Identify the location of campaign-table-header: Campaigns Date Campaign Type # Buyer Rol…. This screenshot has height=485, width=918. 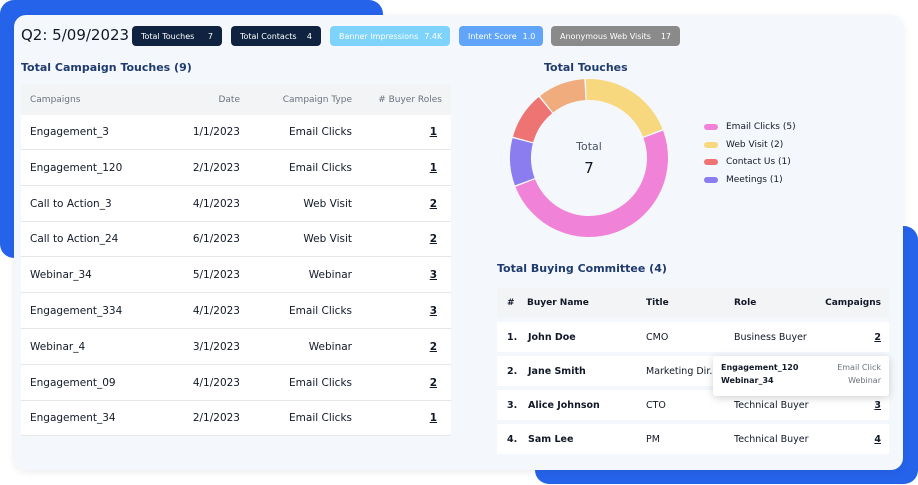
(236, 99).